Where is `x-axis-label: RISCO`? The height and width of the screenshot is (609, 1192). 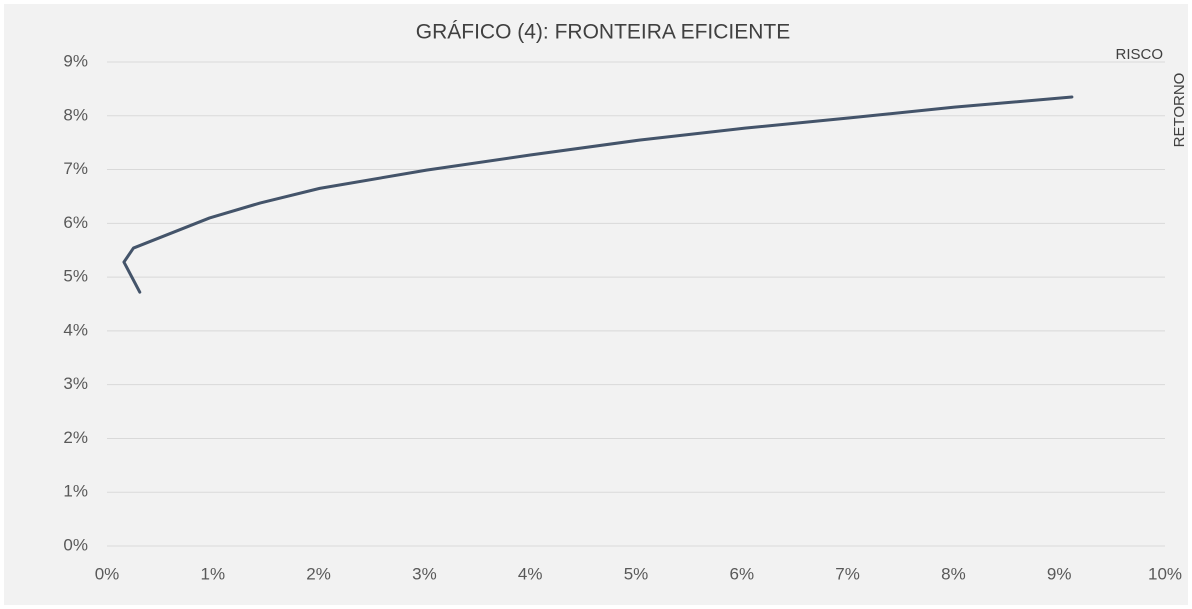 x-axis-label: RISCO is located at coordinates (1139, 54).